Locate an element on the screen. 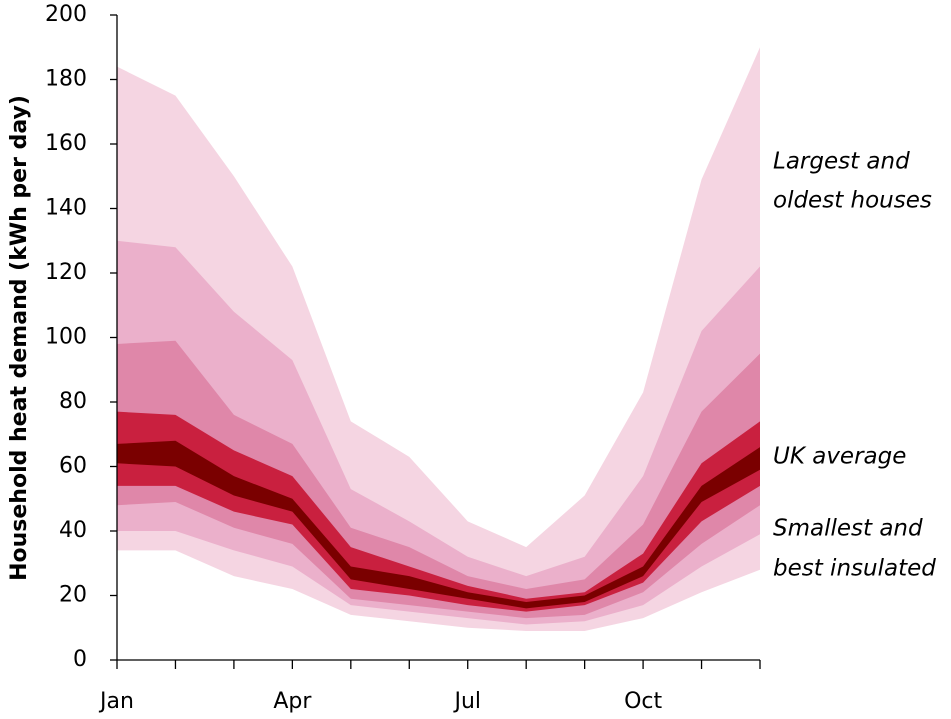 The width and height of the screenshot is (951, 719). y-tick-label: 20 is located at coordinates (73, 595).